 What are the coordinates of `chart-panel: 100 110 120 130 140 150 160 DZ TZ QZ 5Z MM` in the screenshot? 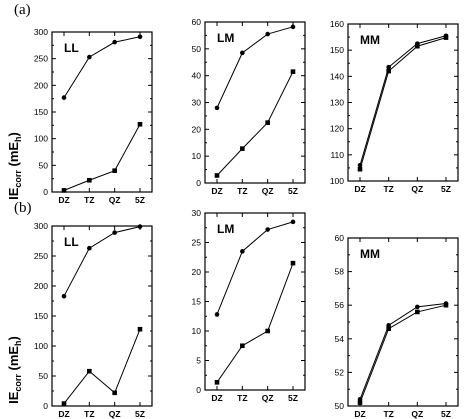 It's located at (394, 106).